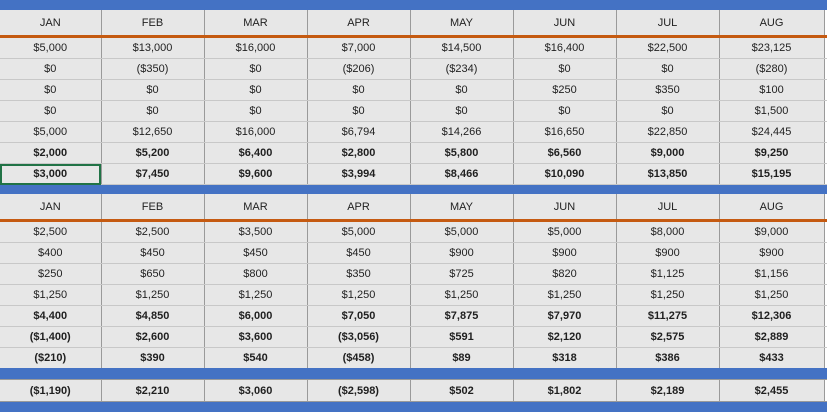 The image size is (827, 412). Describe the element at coordinates (359, 69) in the screenshot. I see `cell-apr: ($206)` at that location.